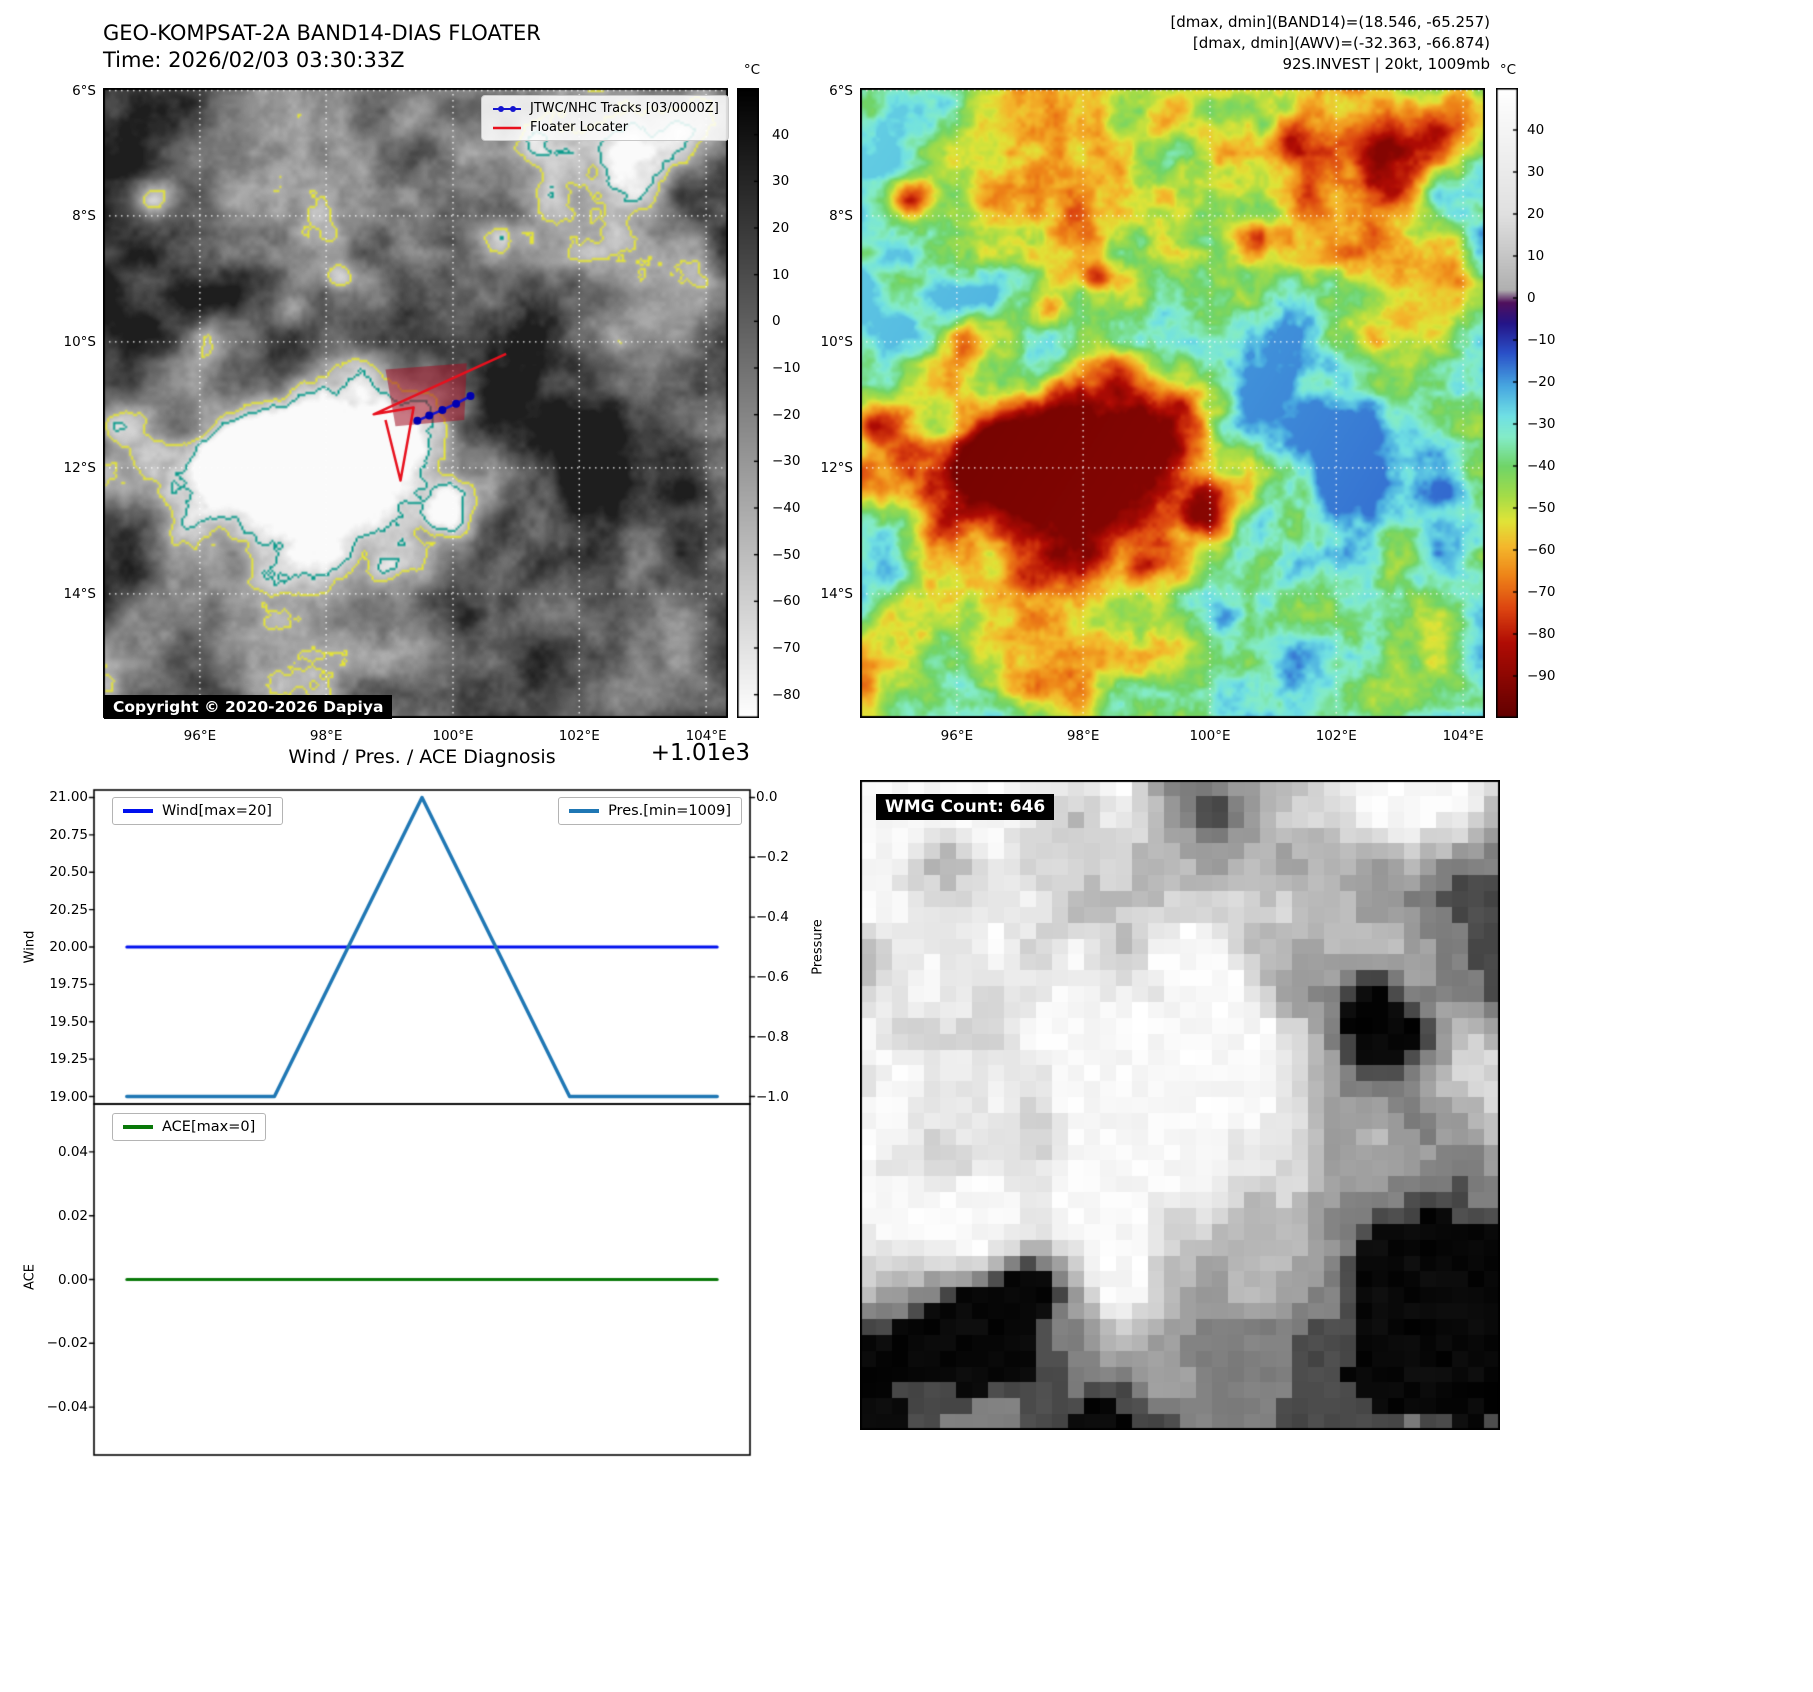 This screenshot has height=1692, width=1813. Describe the element at coordinates (30, 1277) in the screenshot. I see `ace-axis-label: ACE` at that location.